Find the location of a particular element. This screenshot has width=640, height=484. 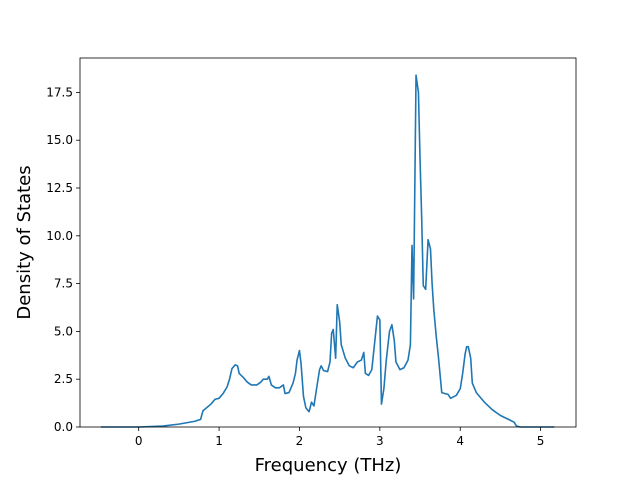

y-tick-label: 17.5 is located at coordinates (59, 92).